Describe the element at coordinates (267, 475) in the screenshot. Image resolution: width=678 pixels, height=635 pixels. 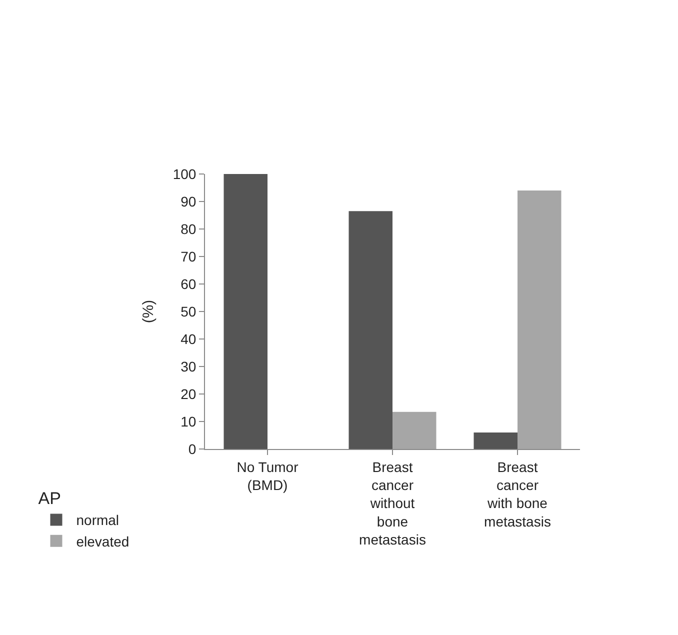
I see `x-tick-label: No Tumor (BMD)` at that location.